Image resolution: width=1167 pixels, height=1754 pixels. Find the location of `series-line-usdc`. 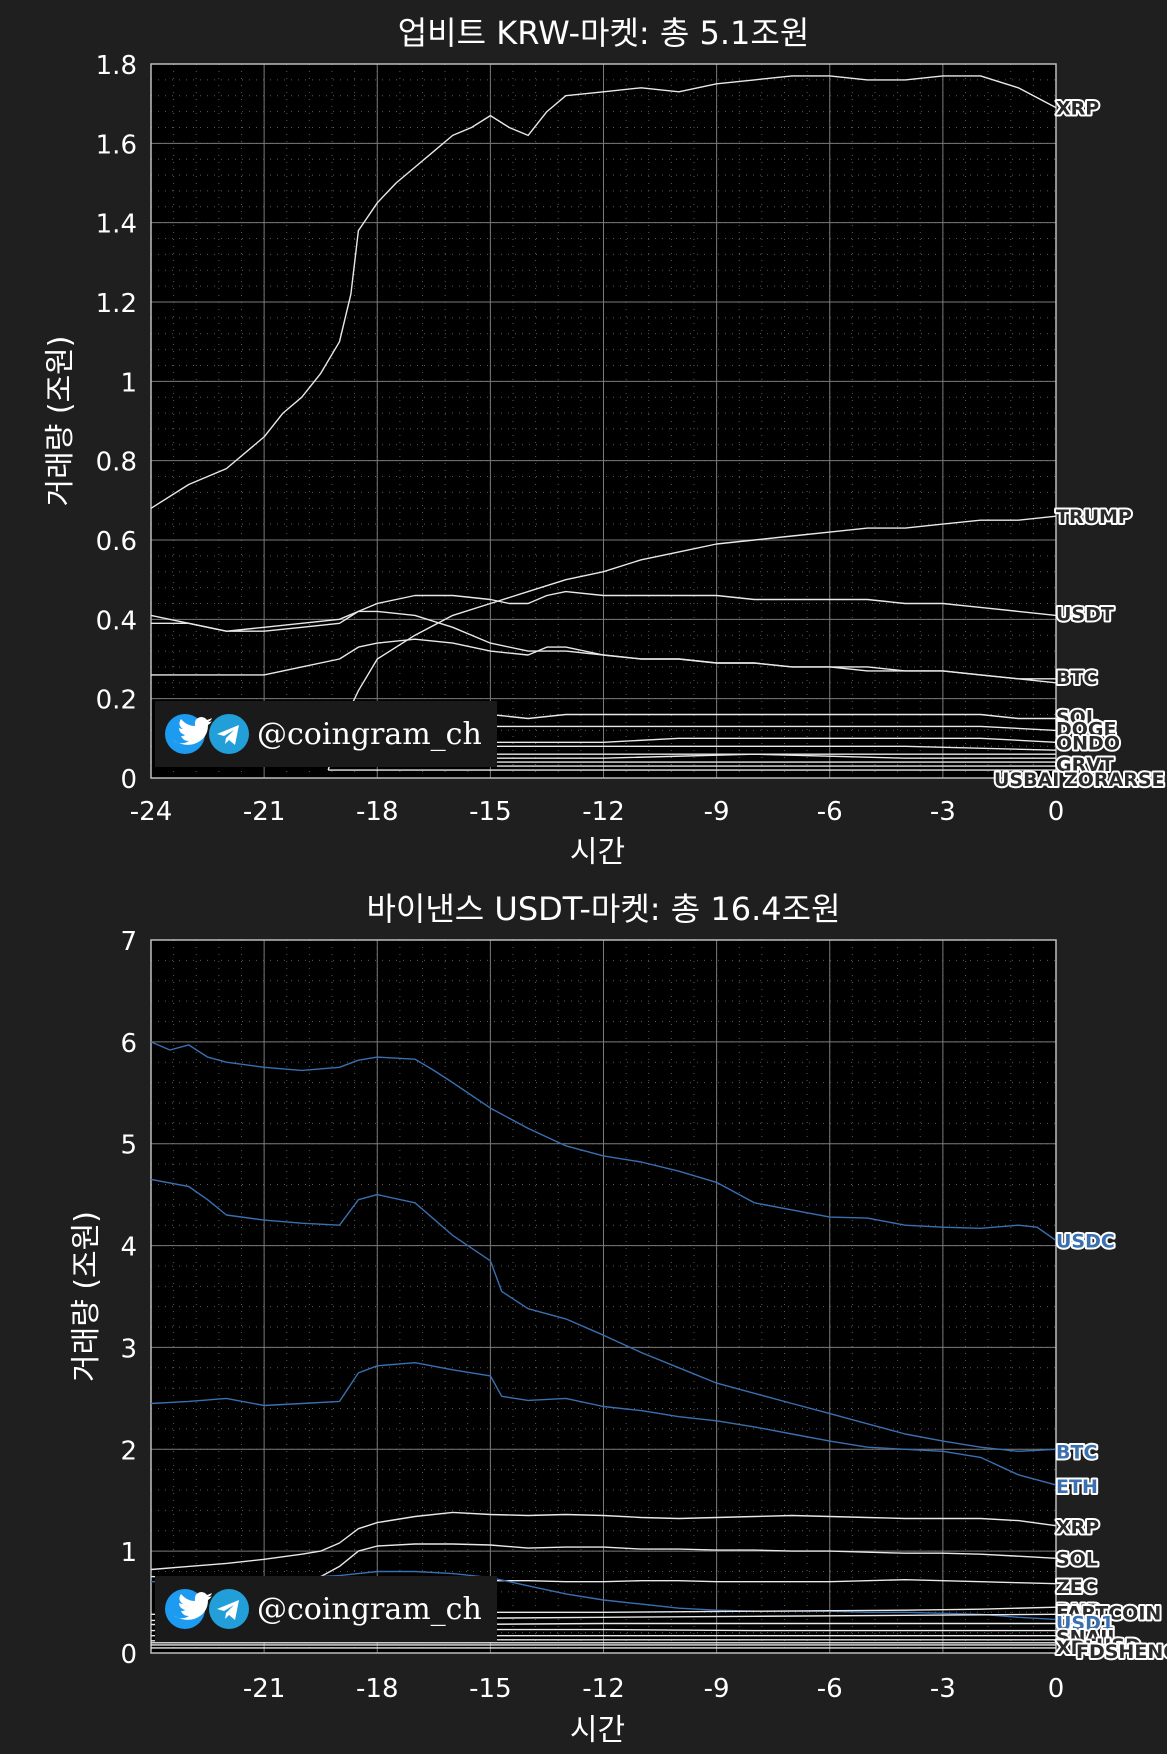

series-line-usdc is located at coordinates (603, 1141).